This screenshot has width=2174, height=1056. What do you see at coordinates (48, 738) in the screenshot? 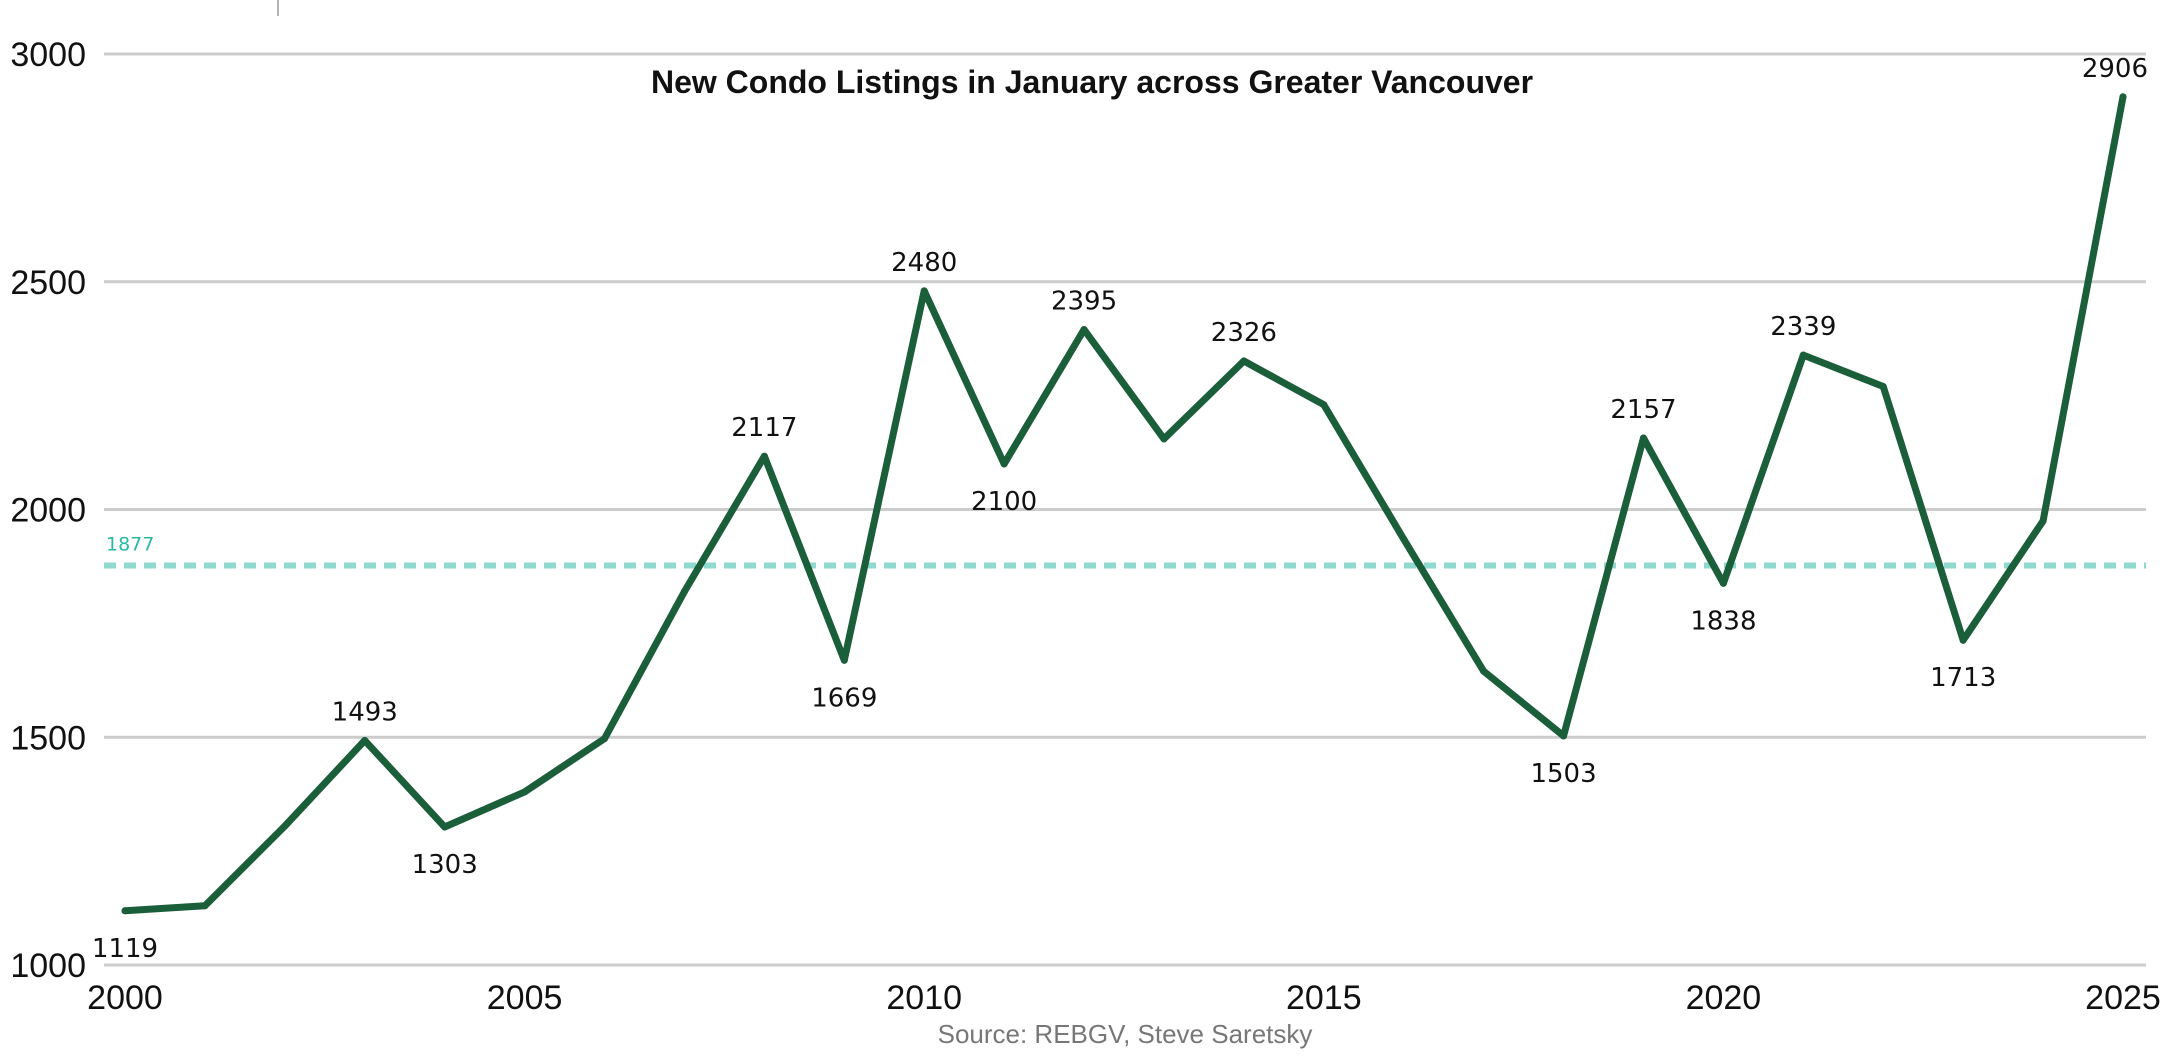
I see `y-tick-label: 1500` at bounding box center [48, 738].